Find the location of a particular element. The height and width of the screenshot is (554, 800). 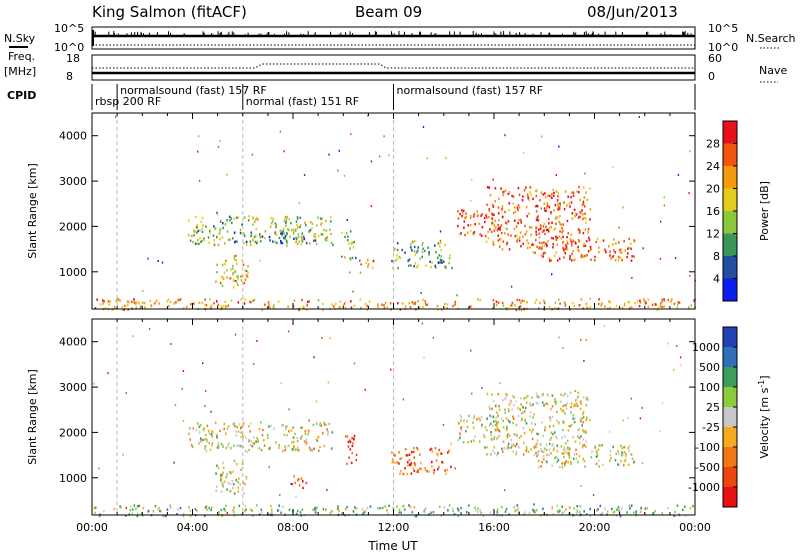

nsky-label: N.Sky is located at coordinates (20, 38).